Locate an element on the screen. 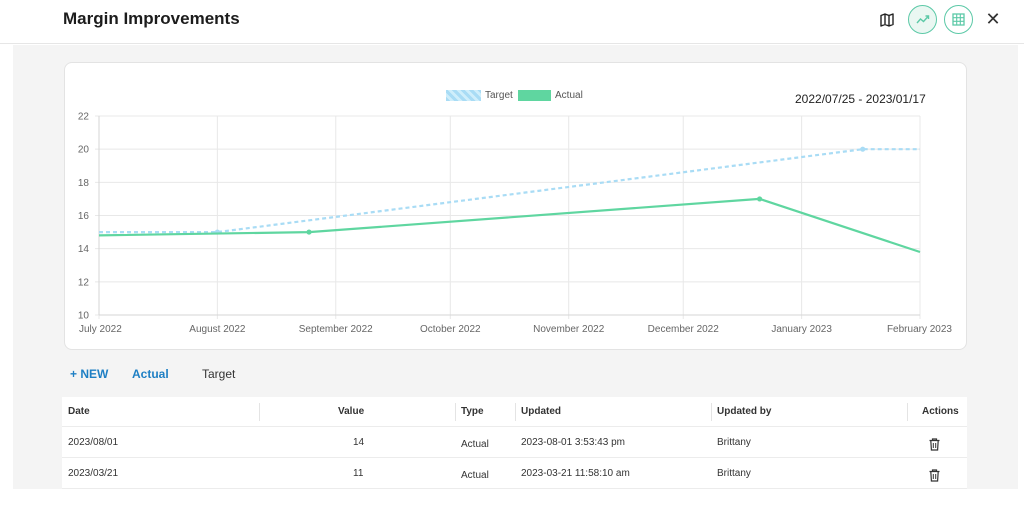  y-axis-ticks: 10 12 14 16 18 20 22 is located at coordinates (84, 217).